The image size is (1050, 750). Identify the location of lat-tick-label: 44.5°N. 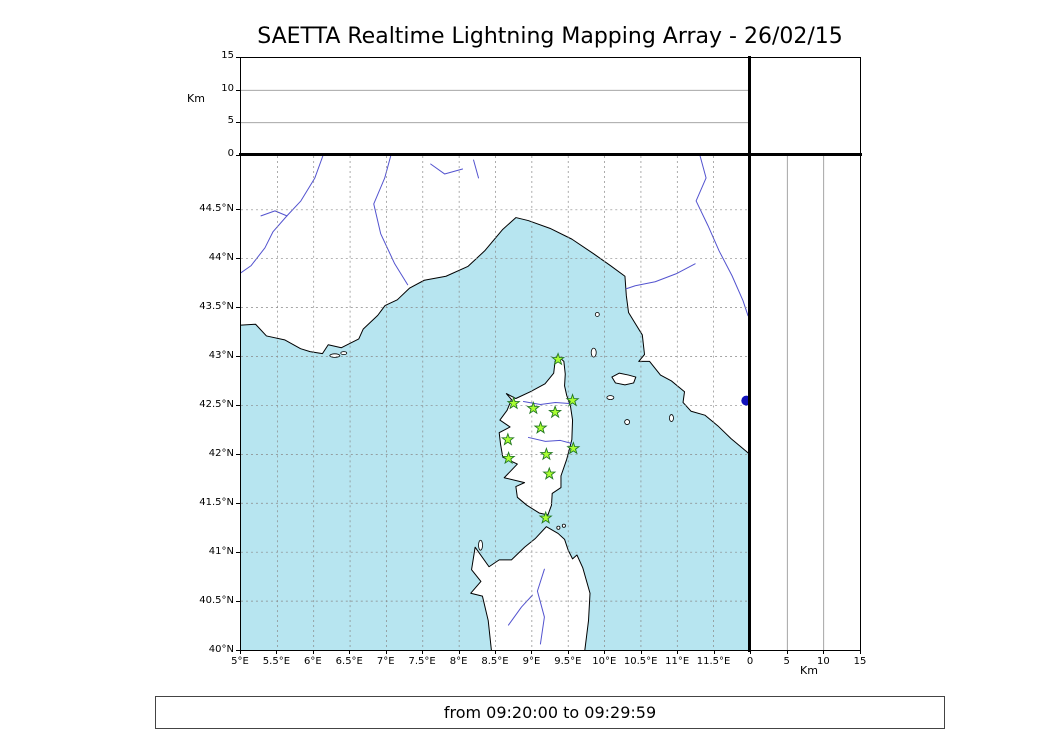
(216, 208).